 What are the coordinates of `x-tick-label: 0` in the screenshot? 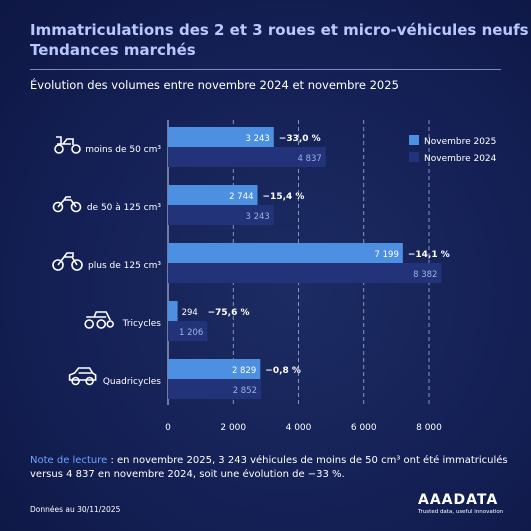 It's located at (168, 428).